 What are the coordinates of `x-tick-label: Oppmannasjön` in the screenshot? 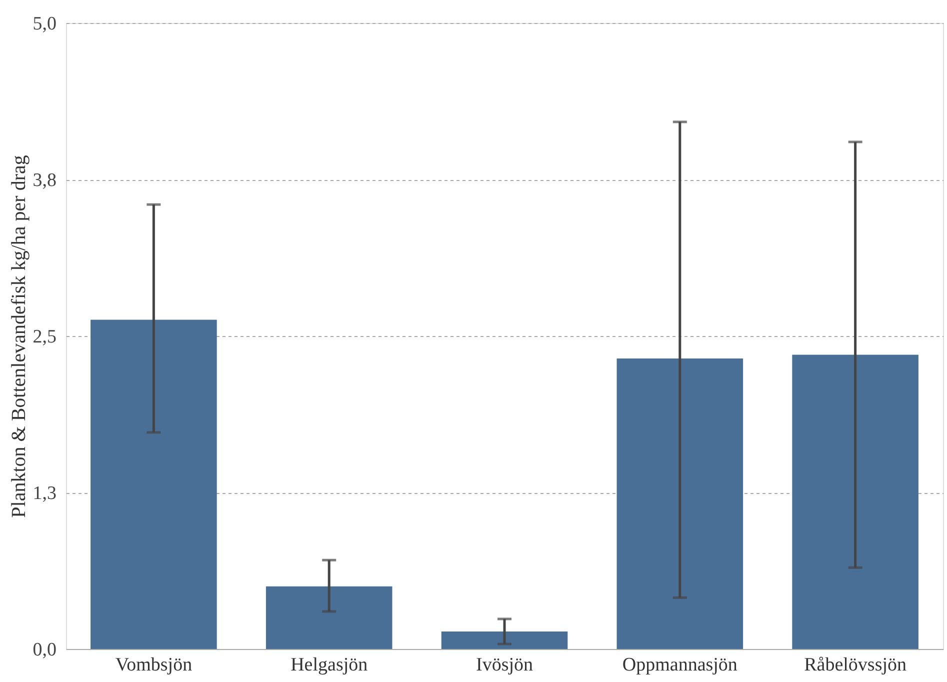 It's located at (680, 665).